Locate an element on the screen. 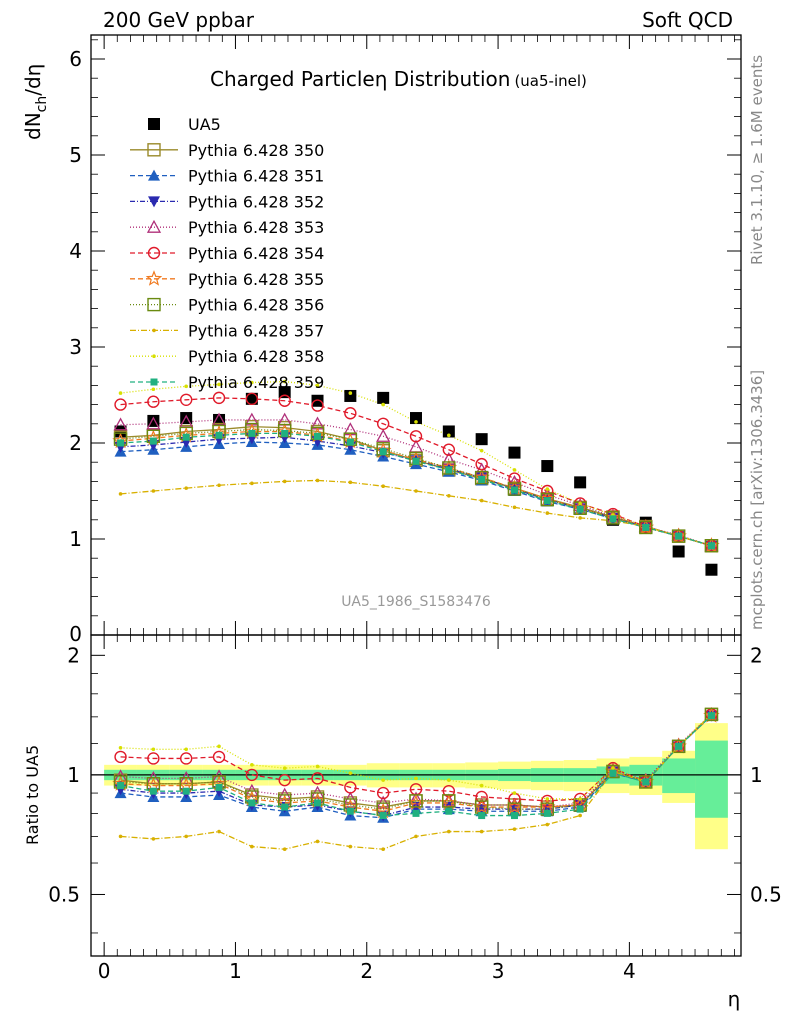 Image resolution: width=786 pixels, height=1024 pixels. legend-label-10: Pythia 6.428 359 is located at coordinates (256, 382).